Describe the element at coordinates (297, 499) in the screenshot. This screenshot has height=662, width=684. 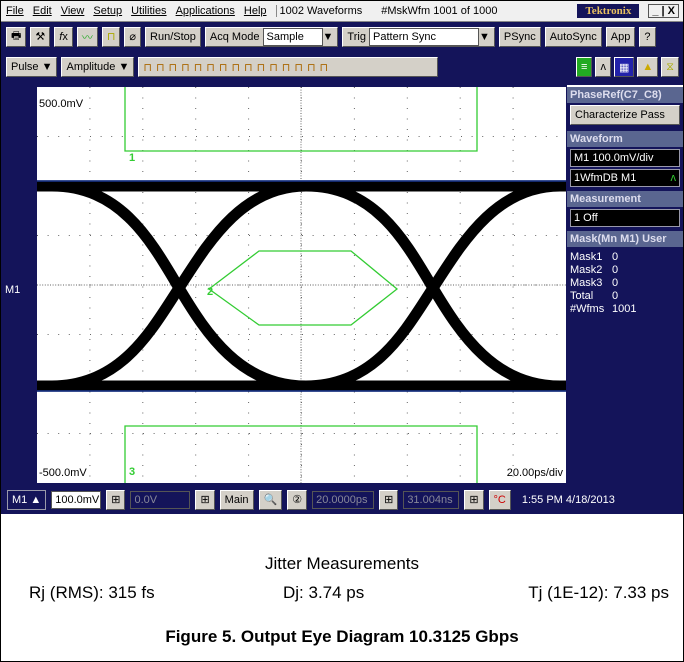
I see `zoom: ②` at that location.